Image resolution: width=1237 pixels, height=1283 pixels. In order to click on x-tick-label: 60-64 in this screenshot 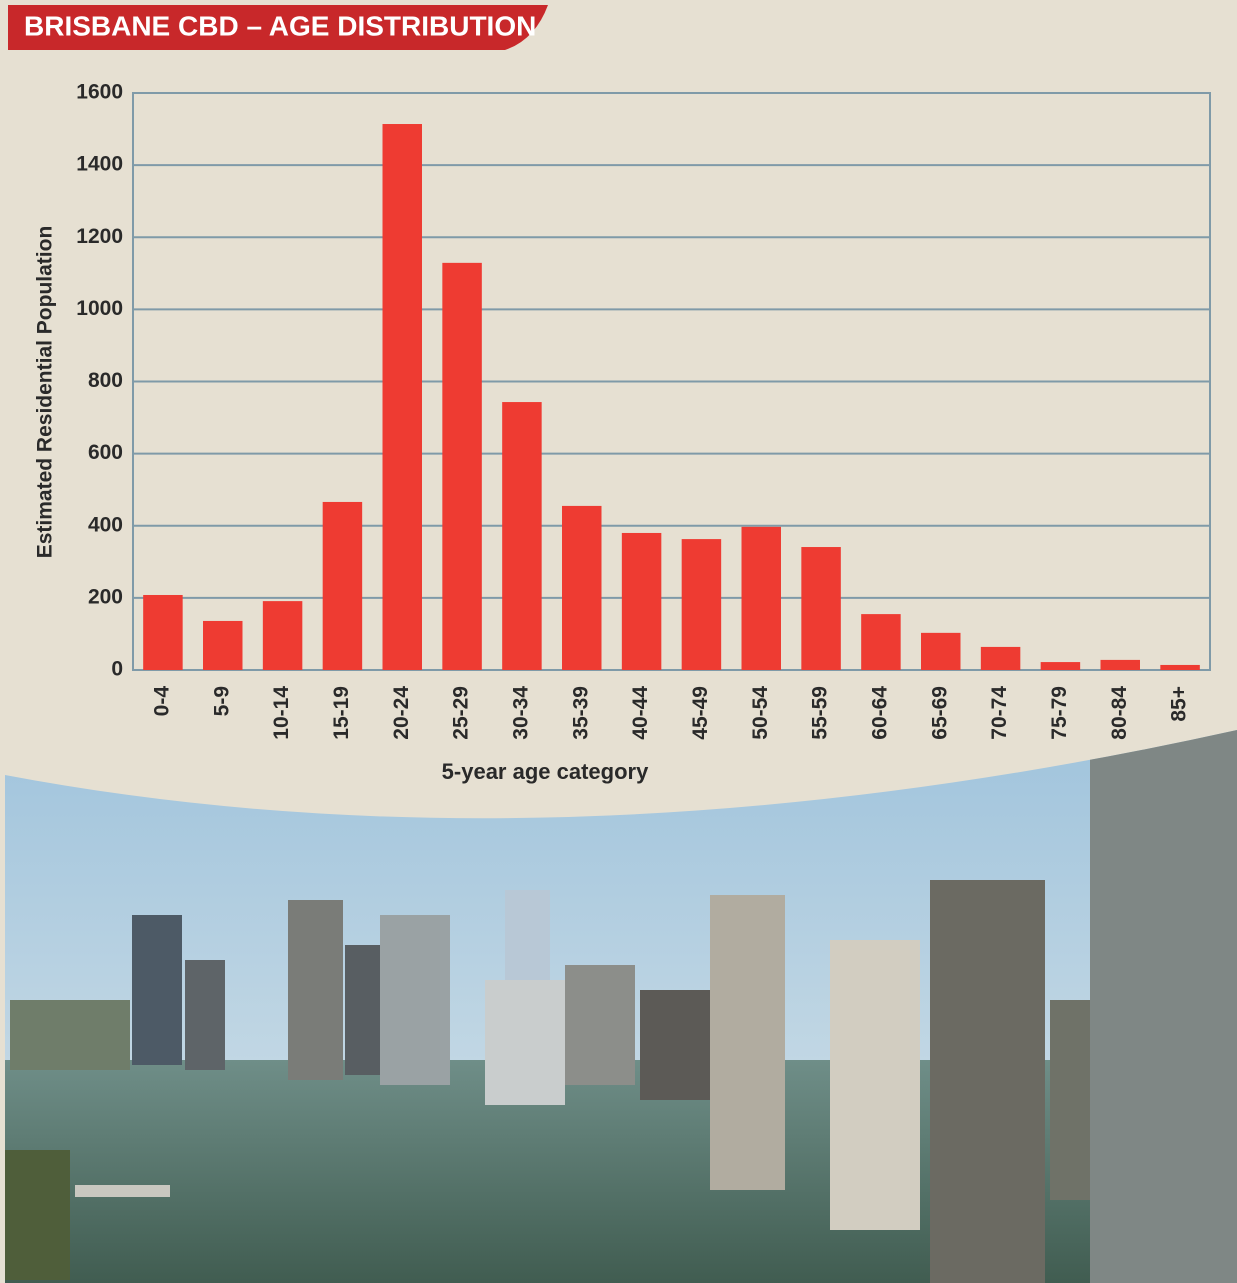, I will do `click(879, 713)`.